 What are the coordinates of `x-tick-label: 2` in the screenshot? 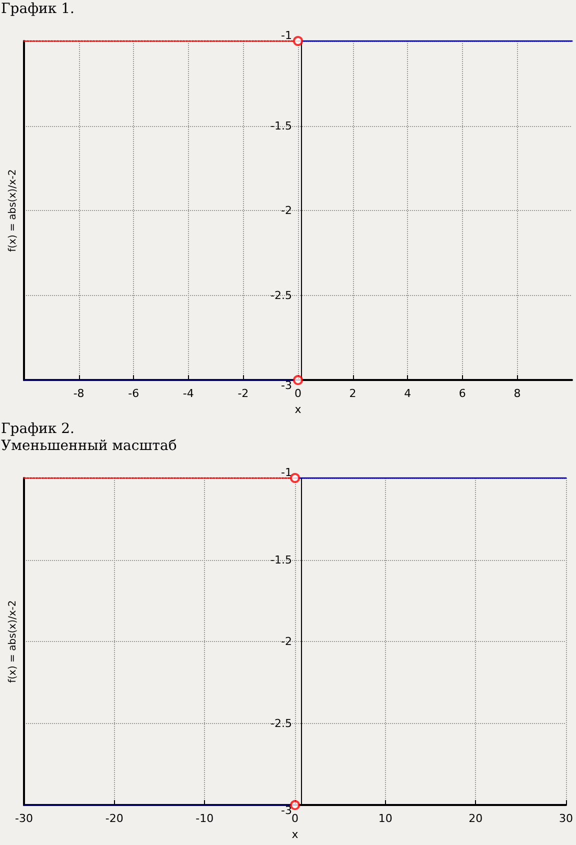 It's located at (352, 393).